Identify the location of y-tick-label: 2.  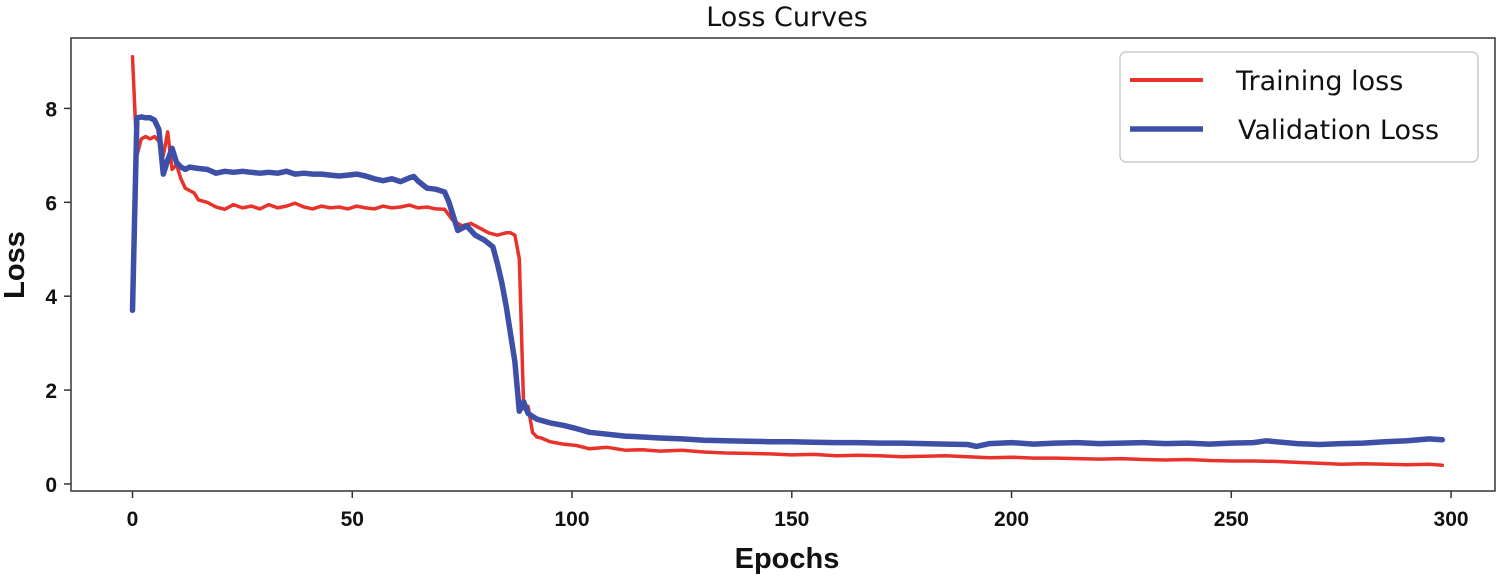
(51, 391).